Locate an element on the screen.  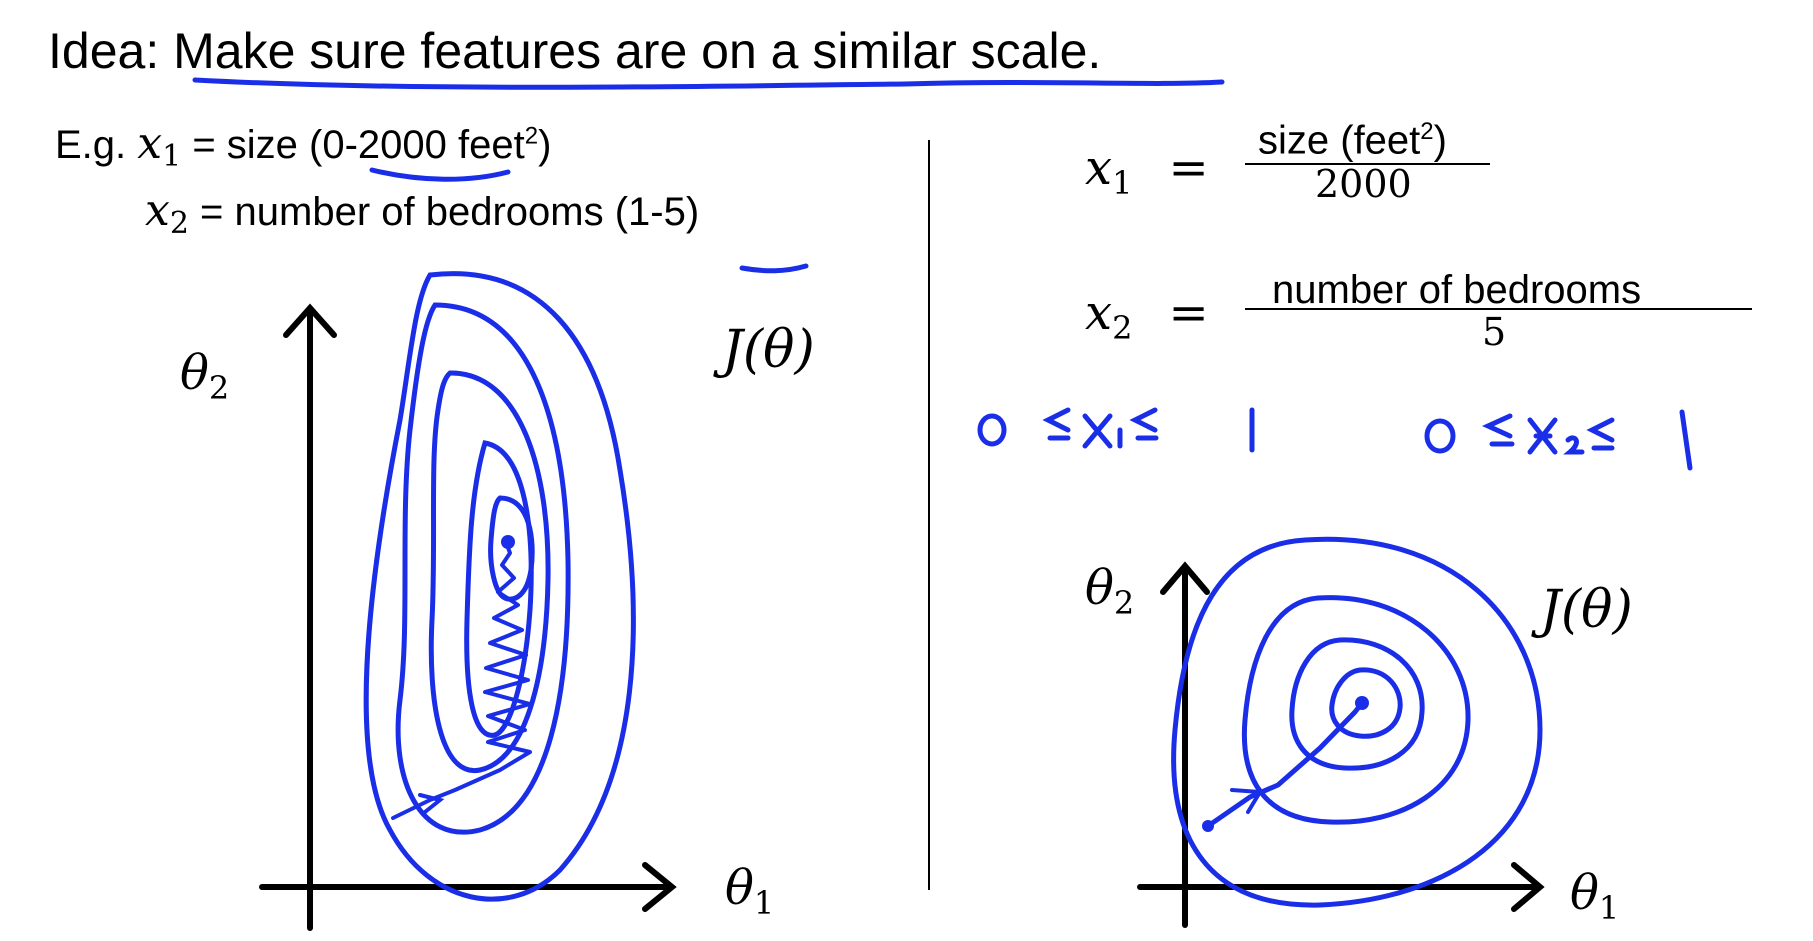
example-x1-line: E.g. x1 = size (0-2000 feet2) is located at coordinates (303, 146).